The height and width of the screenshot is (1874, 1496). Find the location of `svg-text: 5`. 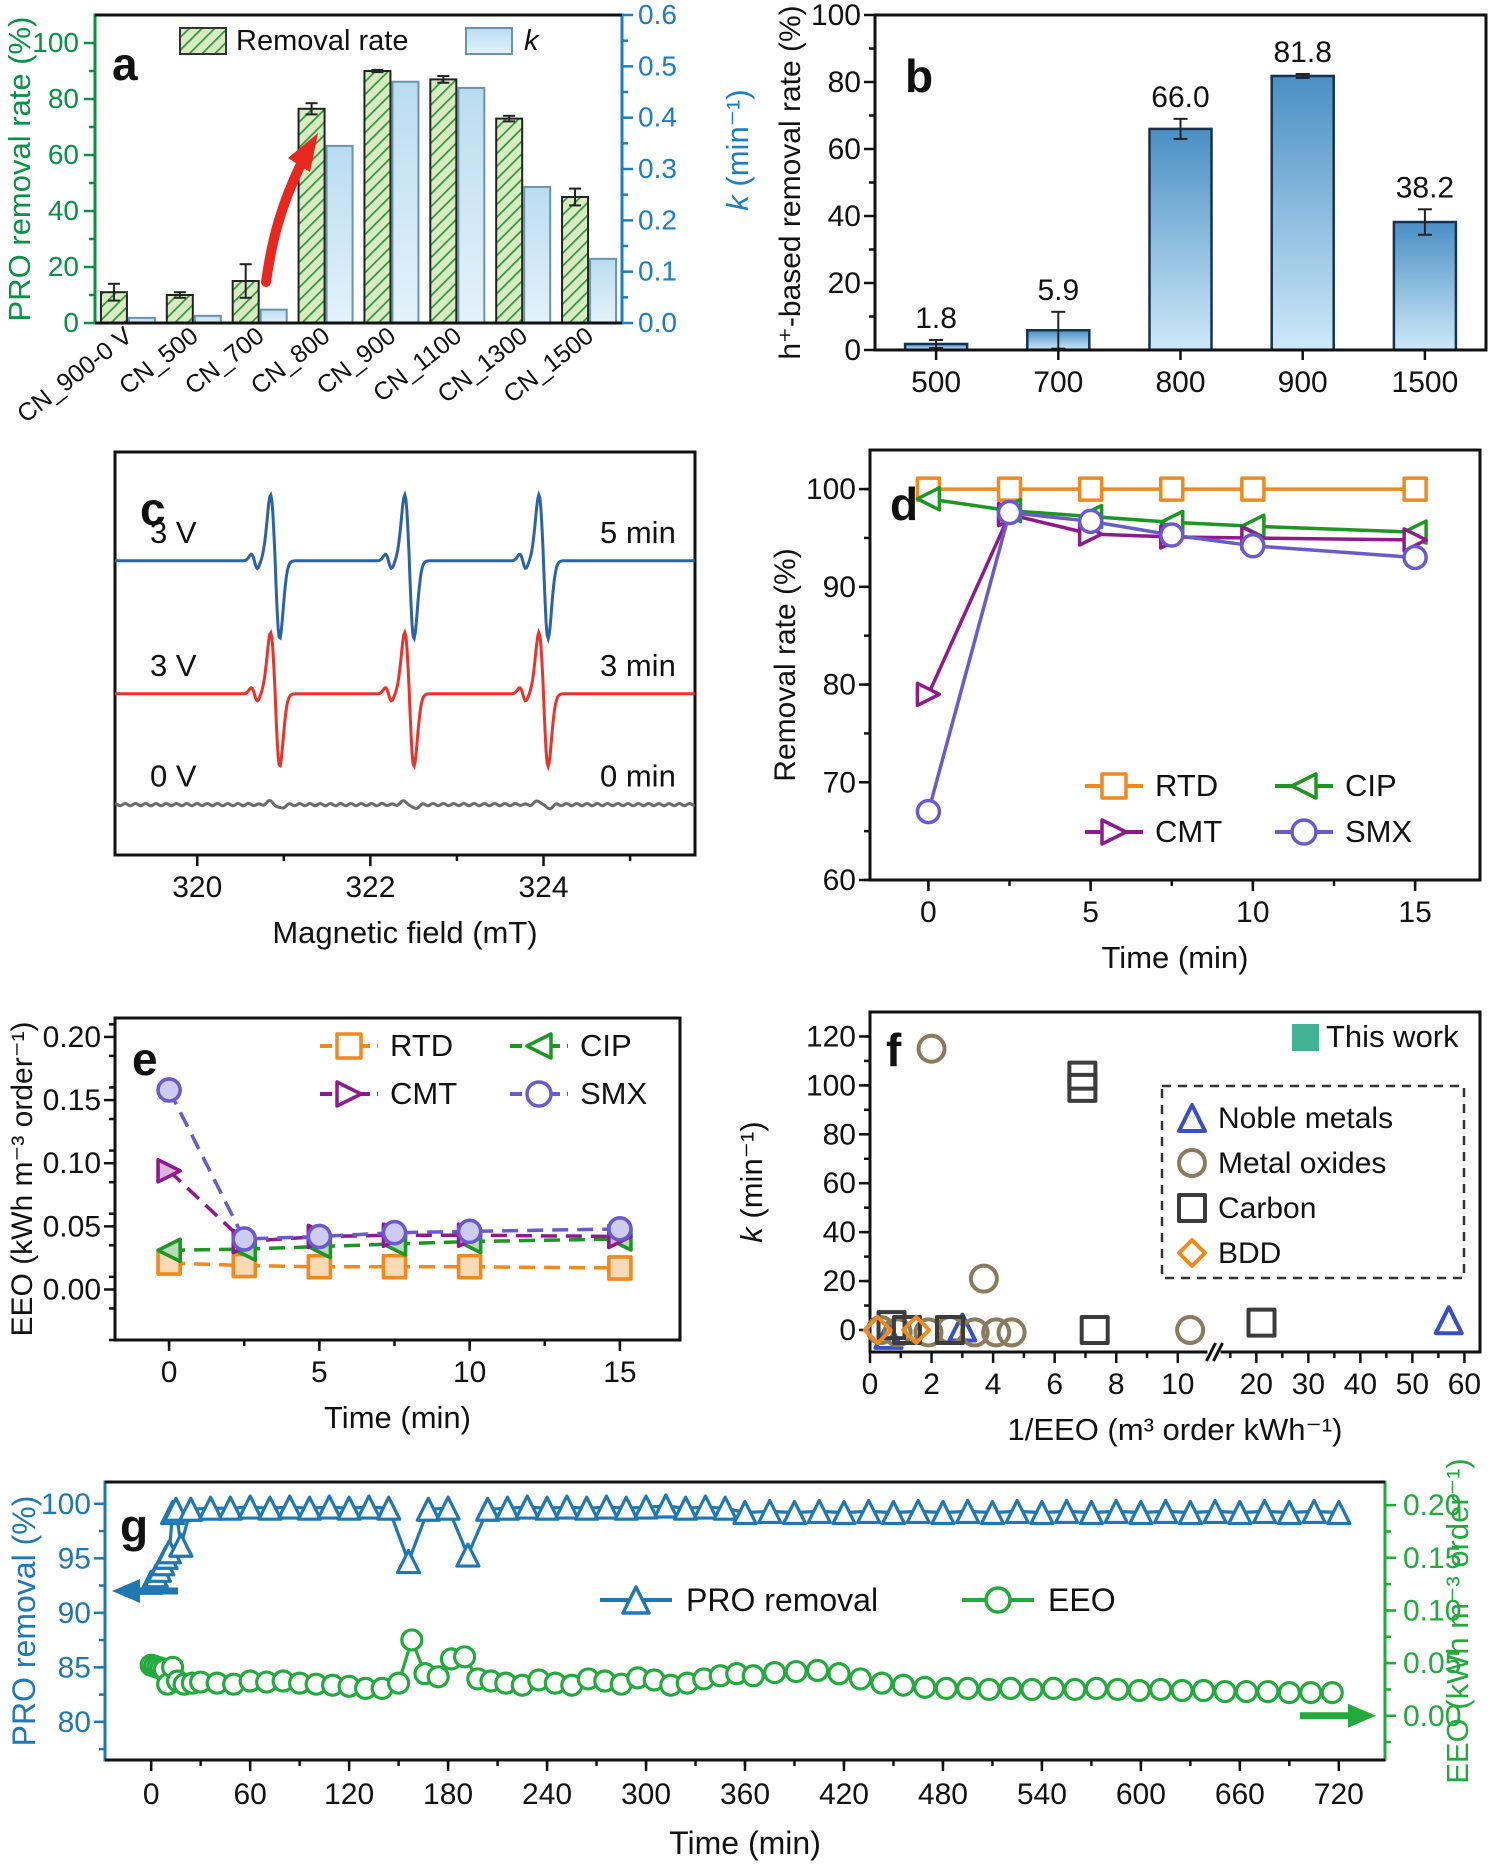

svg-text: 5 is located at coordinates (319, 1372).